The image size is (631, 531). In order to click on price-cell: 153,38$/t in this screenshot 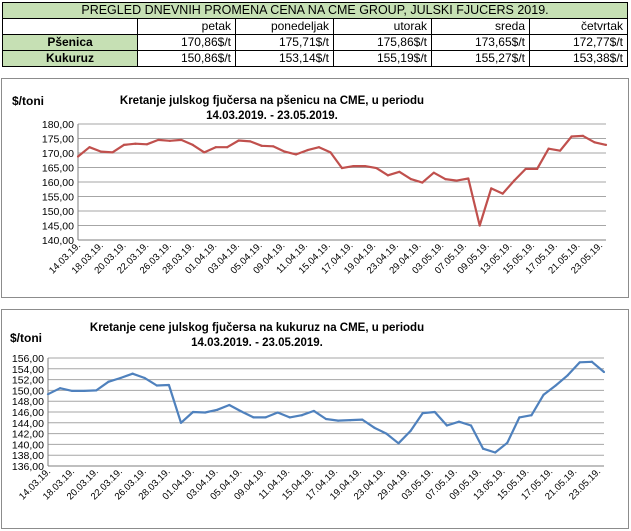, I will do `click(578, 58)`.